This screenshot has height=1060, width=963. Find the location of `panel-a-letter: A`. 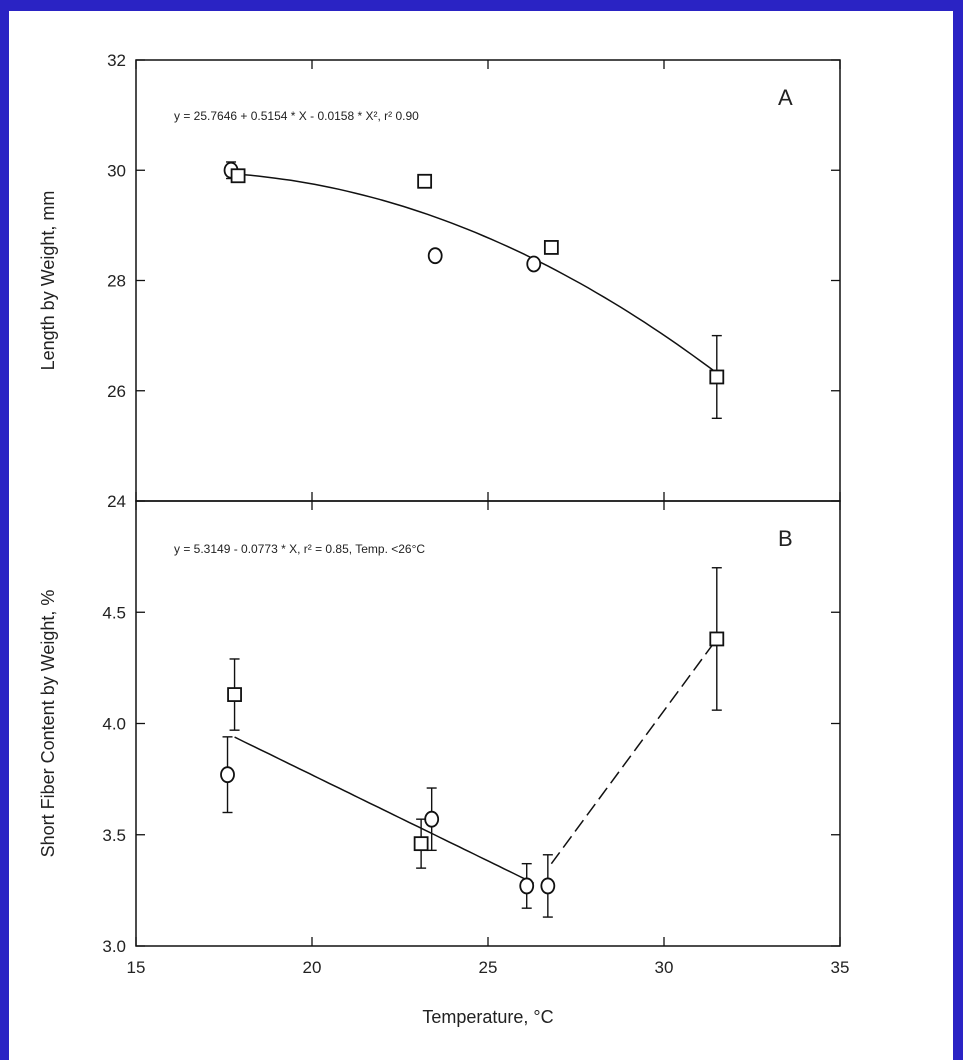

panel-a-letter: A is located at coordinates (785, 97).